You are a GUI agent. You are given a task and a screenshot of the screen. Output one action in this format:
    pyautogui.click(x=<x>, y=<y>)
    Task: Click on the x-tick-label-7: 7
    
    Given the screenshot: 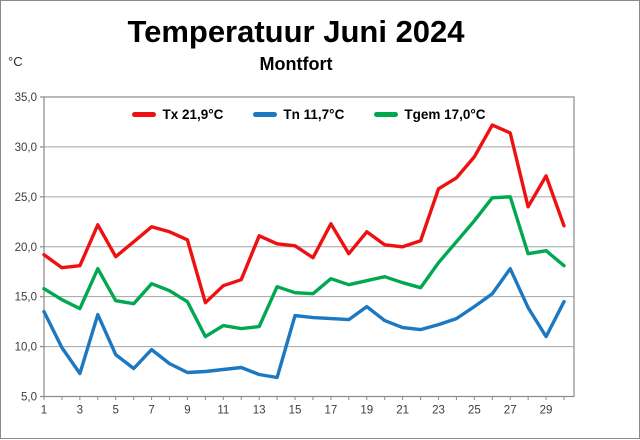 What is the action you would take?
    pyautogui.click(x=151, y=411)
    